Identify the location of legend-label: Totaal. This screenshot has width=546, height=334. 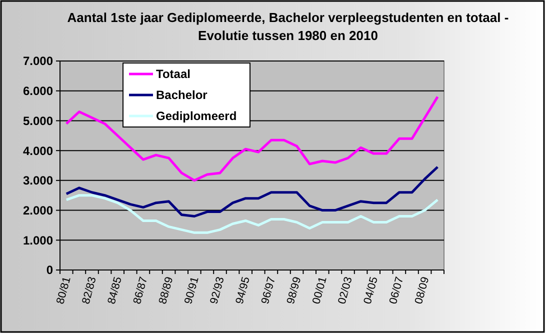
(173, 74).